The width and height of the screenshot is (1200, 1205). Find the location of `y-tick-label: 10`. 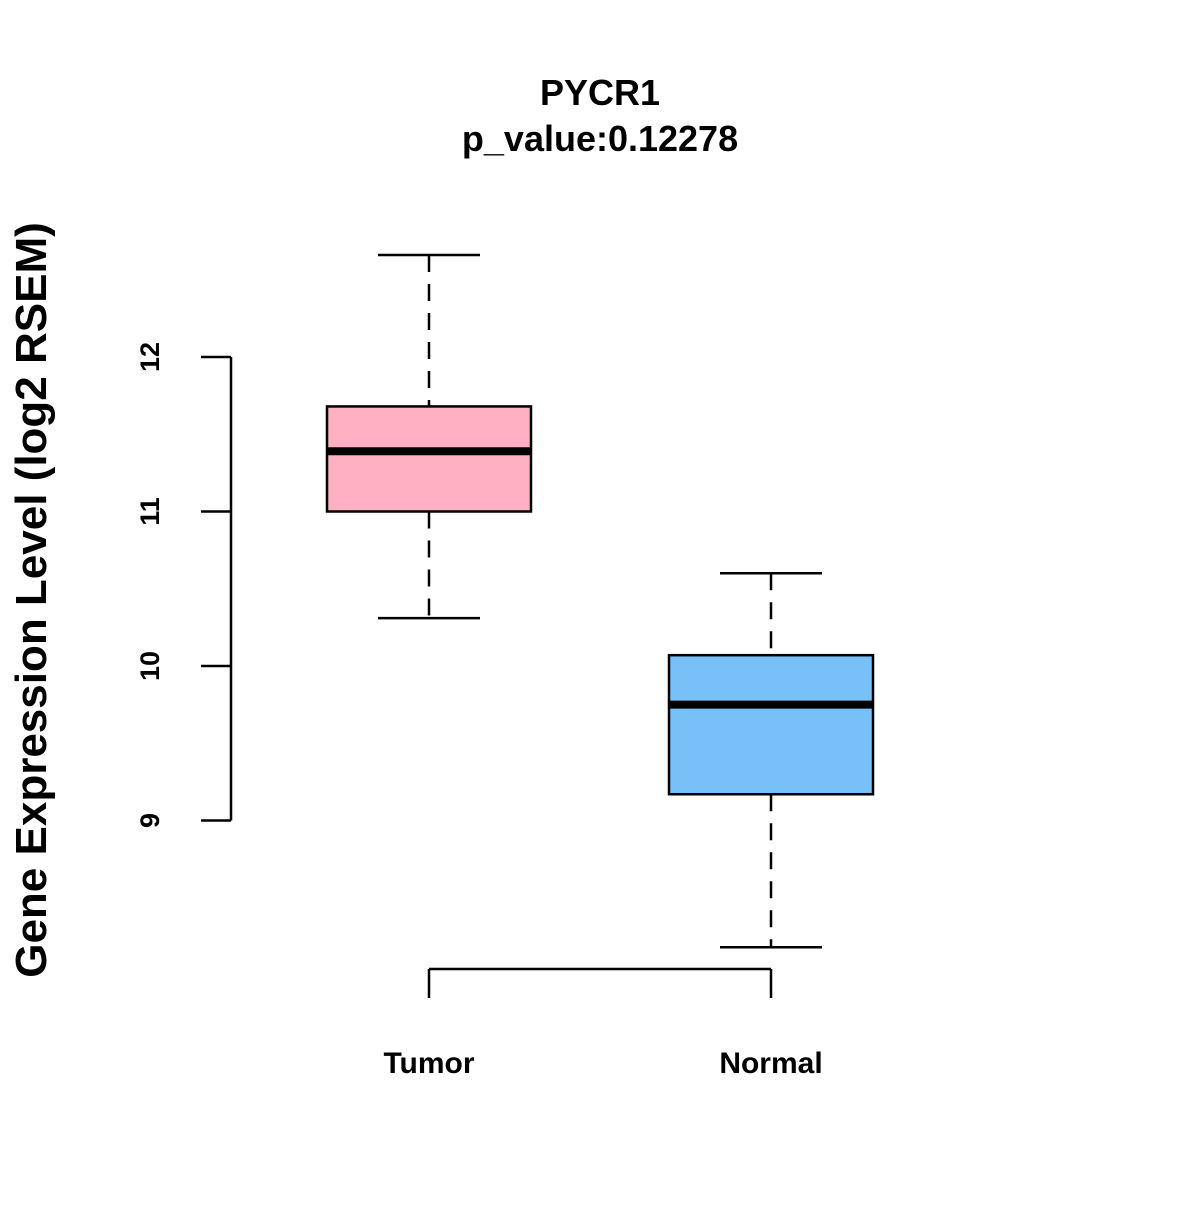

y-tick-label: 10 is located at coordinates (150, 666).